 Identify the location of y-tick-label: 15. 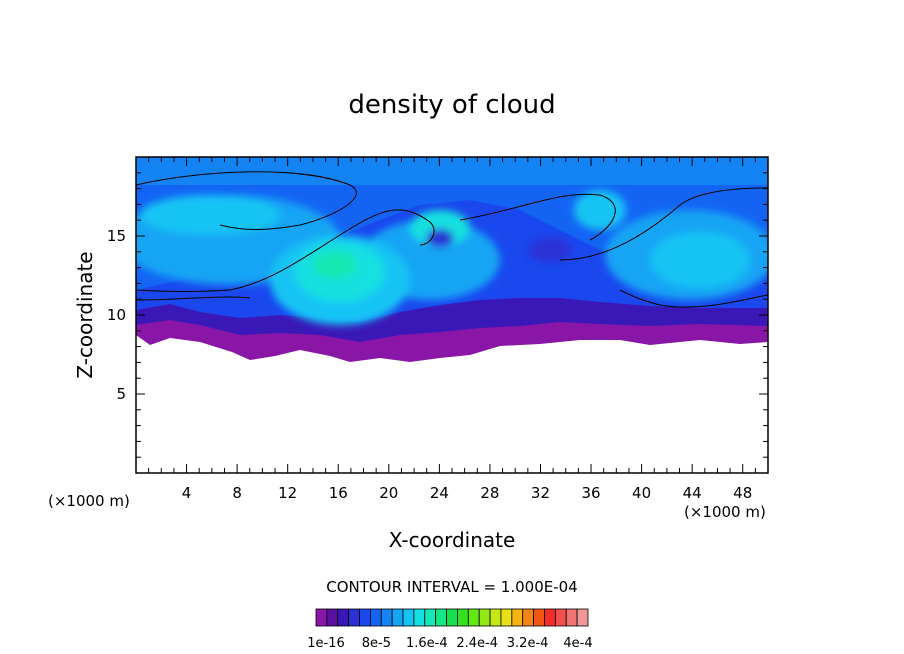
(116, 236).